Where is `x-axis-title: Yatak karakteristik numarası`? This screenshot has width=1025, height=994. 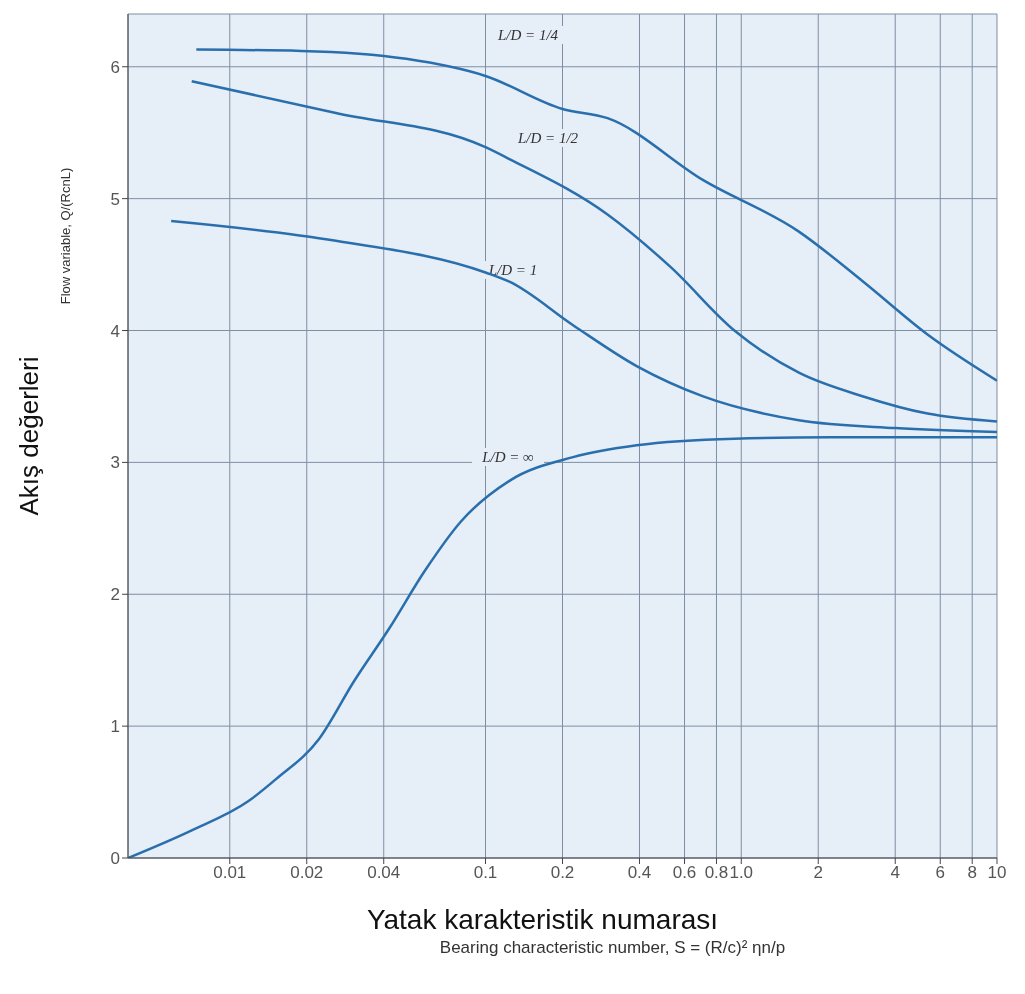
x-axis-title: Yatak karakteristik numarası is located at coordinates (542, 920).